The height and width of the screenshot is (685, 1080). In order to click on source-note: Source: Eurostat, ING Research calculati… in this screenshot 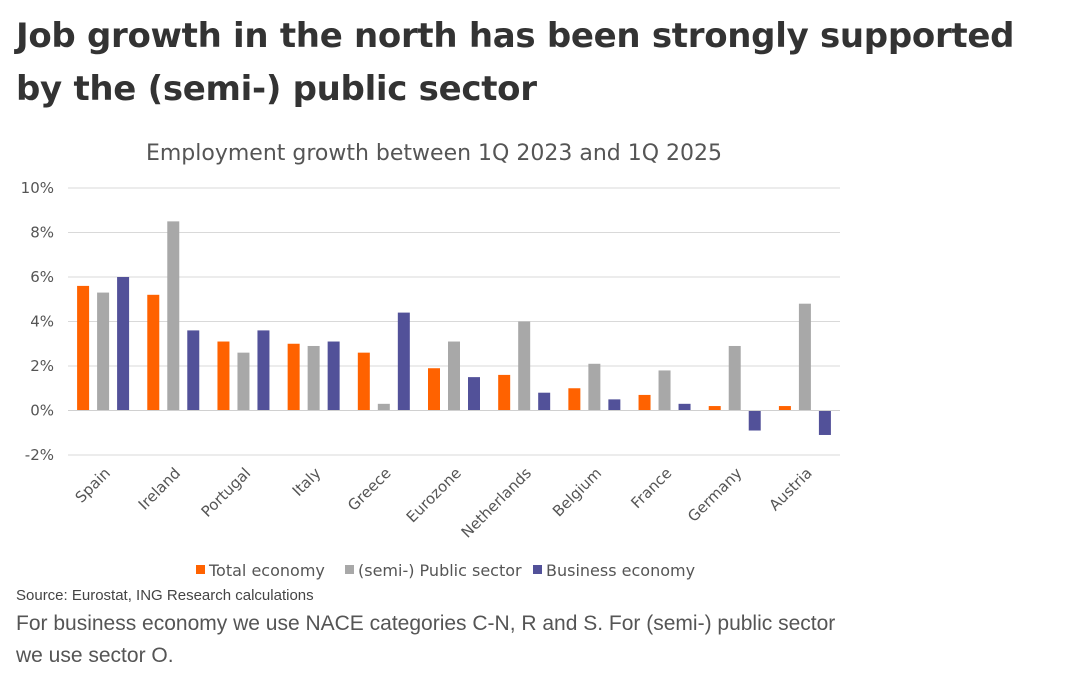, I will do `click(165, 595)`.